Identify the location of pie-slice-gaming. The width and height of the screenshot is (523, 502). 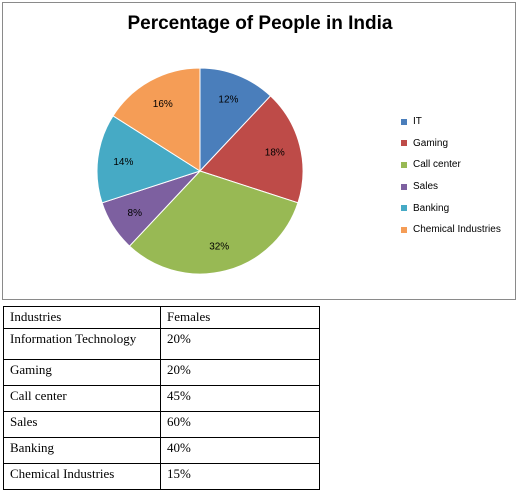
(251, 149).